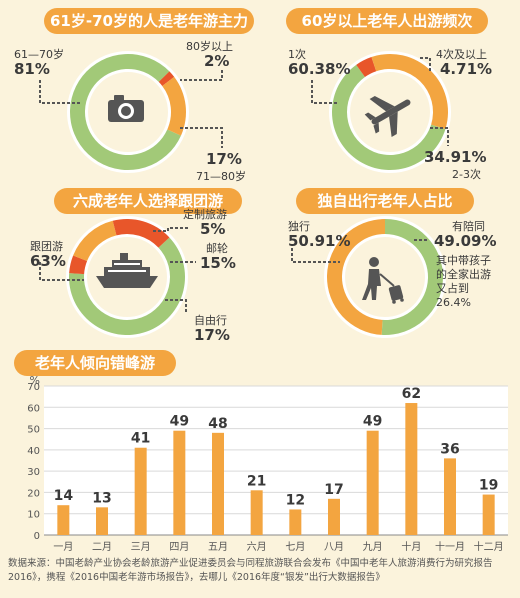  I want to click on legend-label: 71—80岁, so click(221, 176).